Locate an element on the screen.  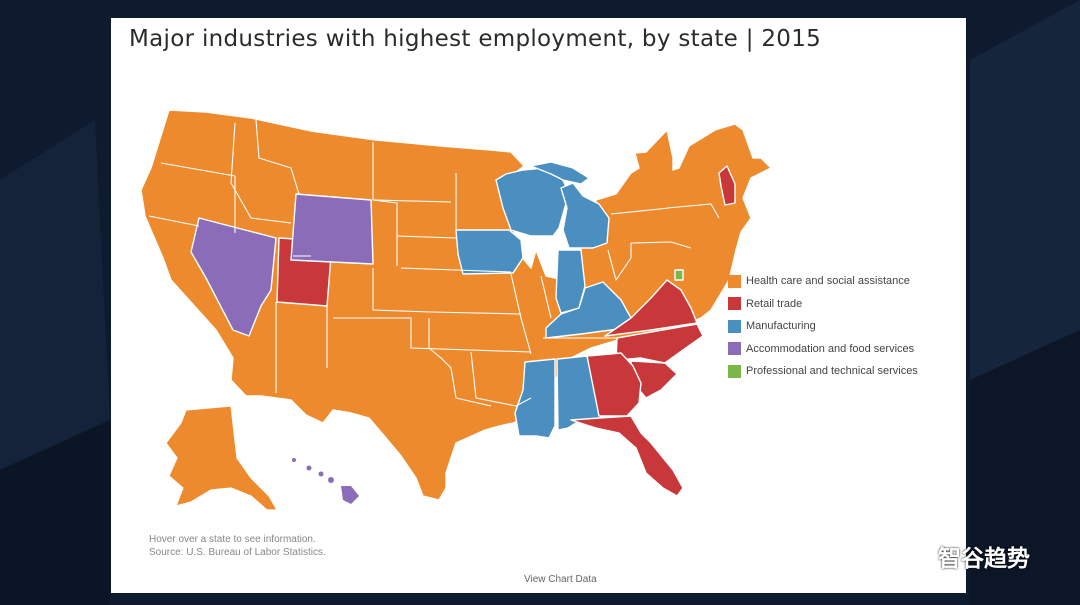
bird-logo-icon is located at coordinates (908, 559).